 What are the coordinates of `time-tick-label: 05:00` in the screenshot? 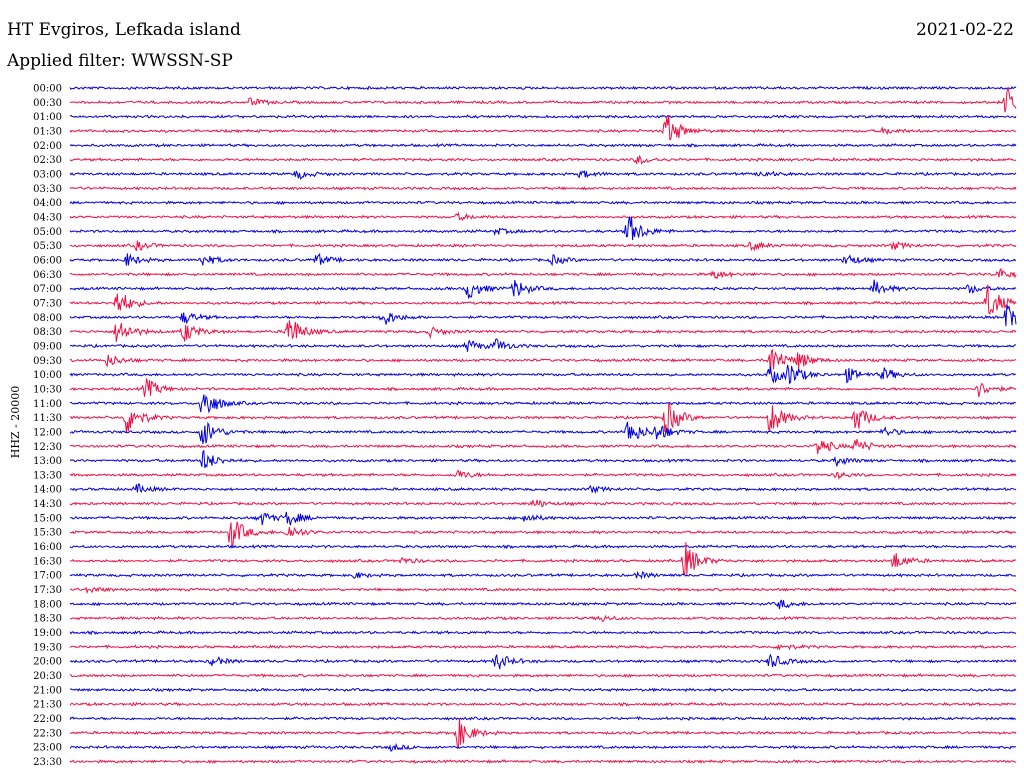 It's located at (47, 232).